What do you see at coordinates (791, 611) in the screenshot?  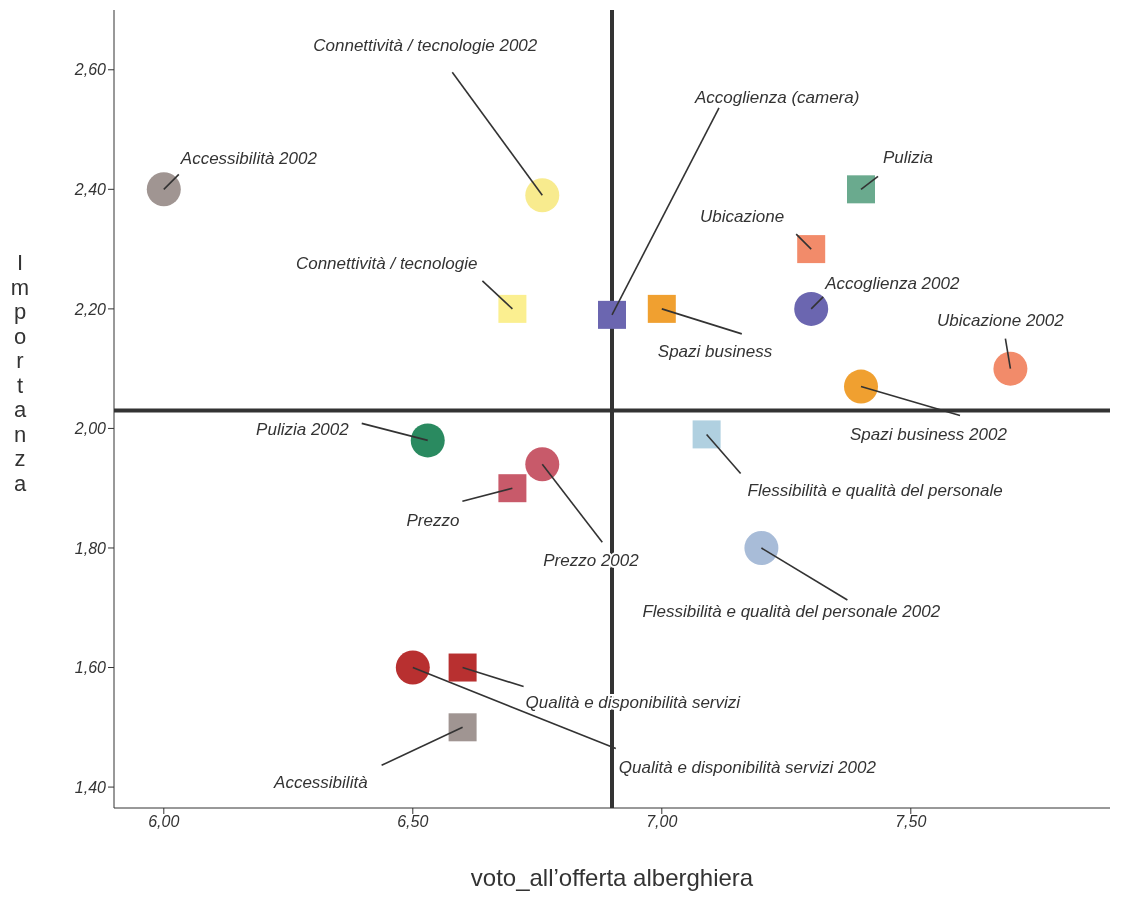 I see `text: Flessibilità e qualità del personale 2002` at bounding box center [791, 611].